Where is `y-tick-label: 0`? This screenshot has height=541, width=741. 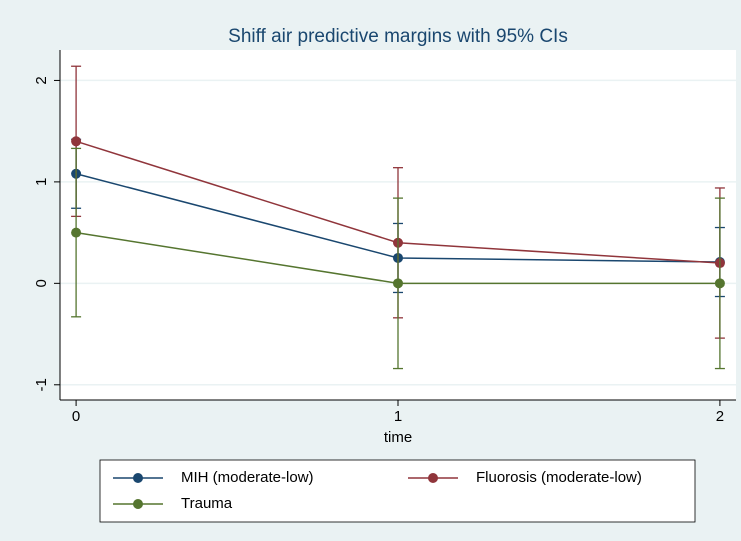 y-tick-label: 0 is located at coordinates (41, 283).